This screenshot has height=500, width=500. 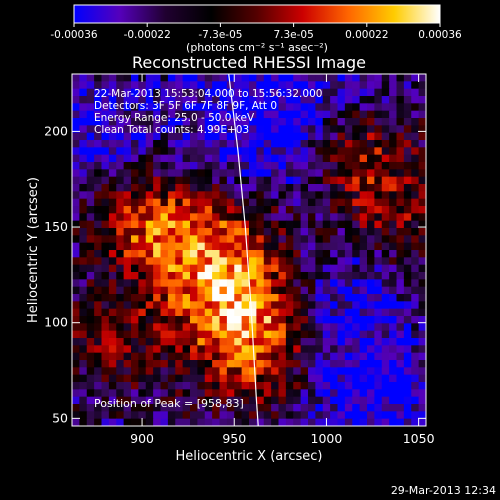 I want to click on info-line: Clean Total counts: 4.99E+03, so click(x=171, y=130).